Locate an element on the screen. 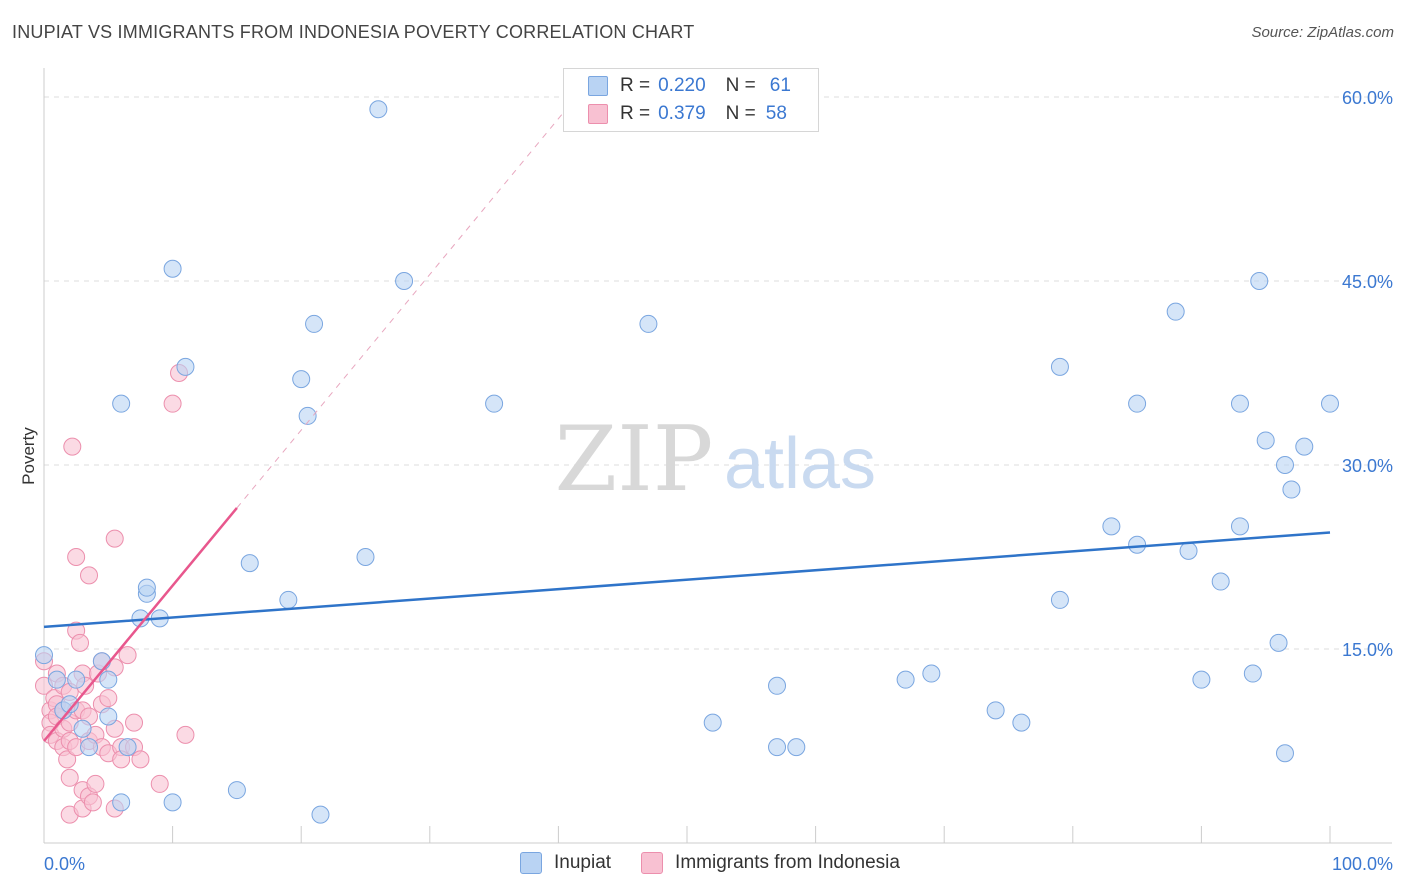  series-label-indonesia: Immigrants from Indonesia is located at coordinates (787, 862).